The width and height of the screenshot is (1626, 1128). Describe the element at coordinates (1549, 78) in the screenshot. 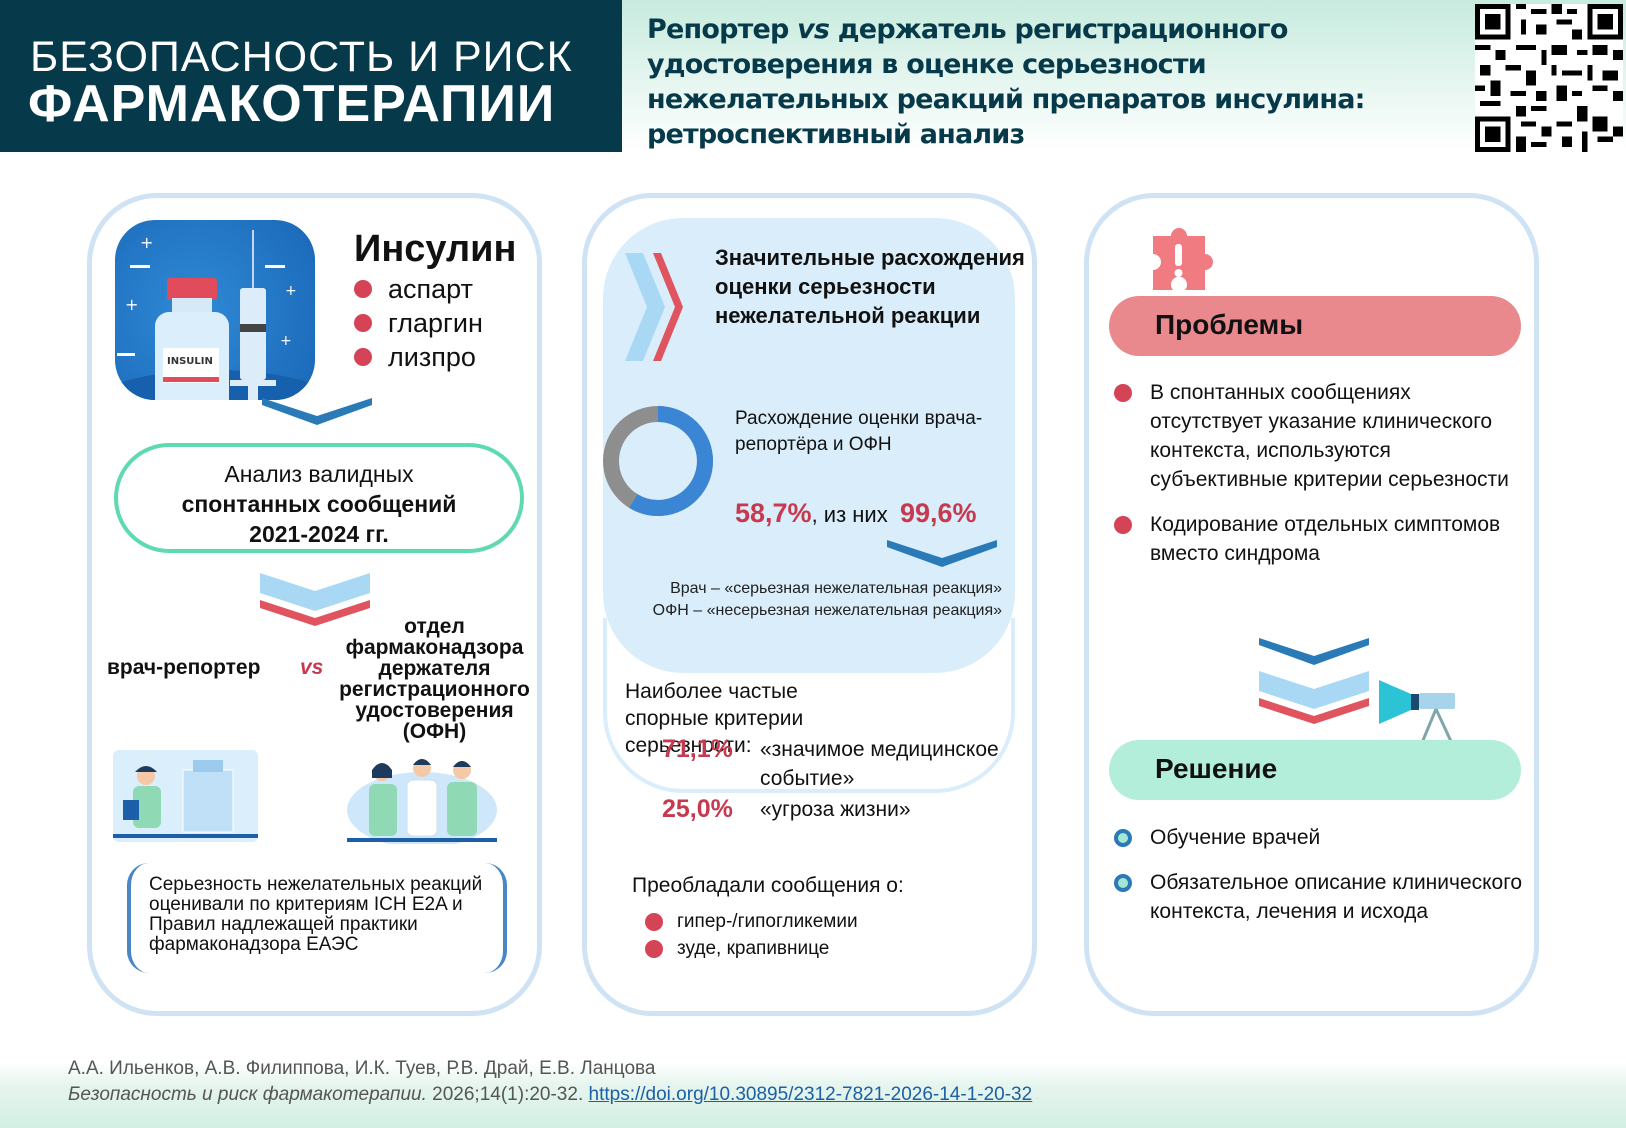

I see `qr-code-icon` at that location.